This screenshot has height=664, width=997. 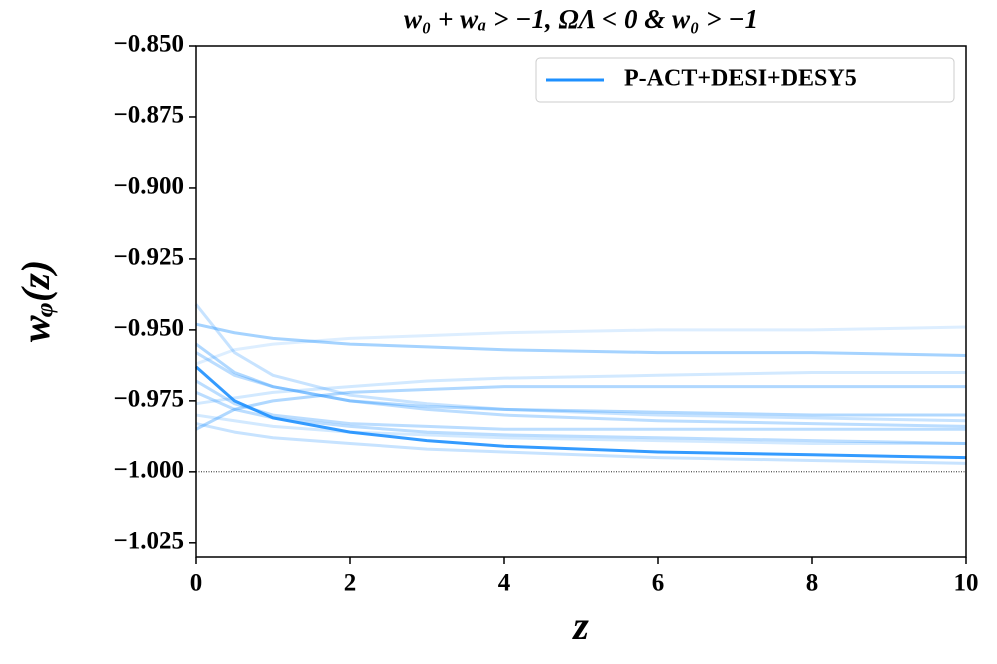 What do you see at coordinates (196, 583) in the screenshot?
I see `x-tick-label: 0` at bounding box center [196, 583].